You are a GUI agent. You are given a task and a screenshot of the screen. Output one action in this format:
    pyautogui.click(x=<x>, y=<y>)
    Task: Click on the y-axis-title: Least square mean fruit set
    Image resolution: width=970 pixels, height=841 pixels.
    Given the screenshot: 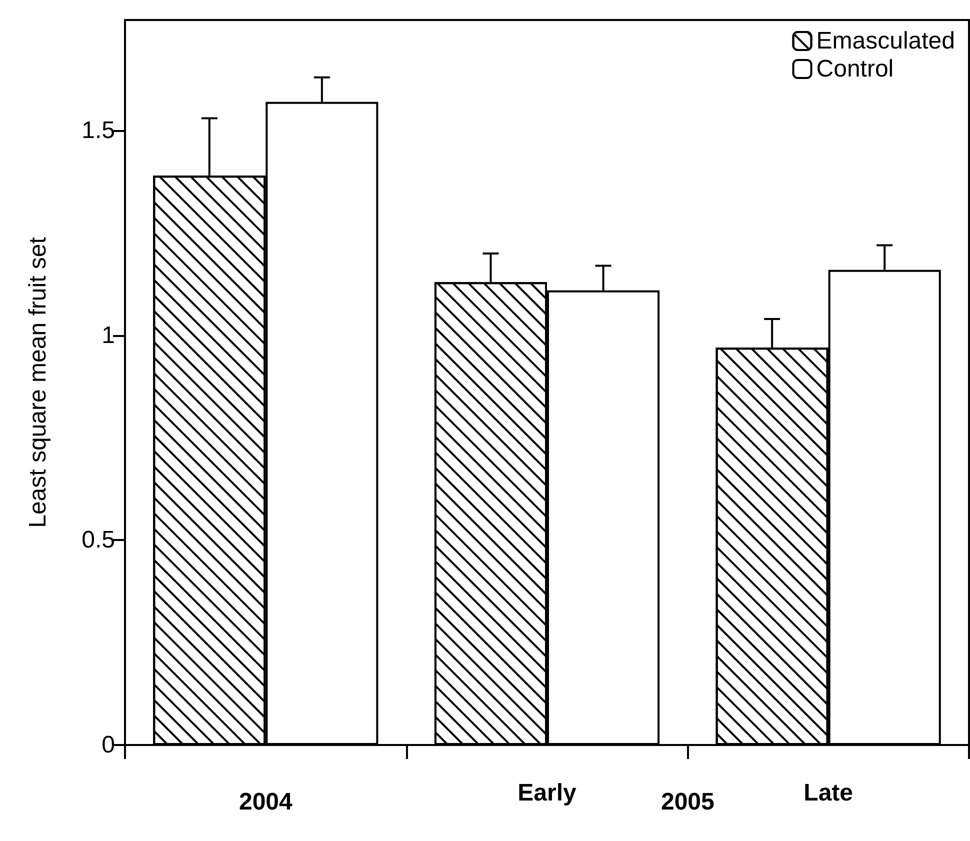 What is the action you would take?
    pyautogui.click(x=38, y=382)
    